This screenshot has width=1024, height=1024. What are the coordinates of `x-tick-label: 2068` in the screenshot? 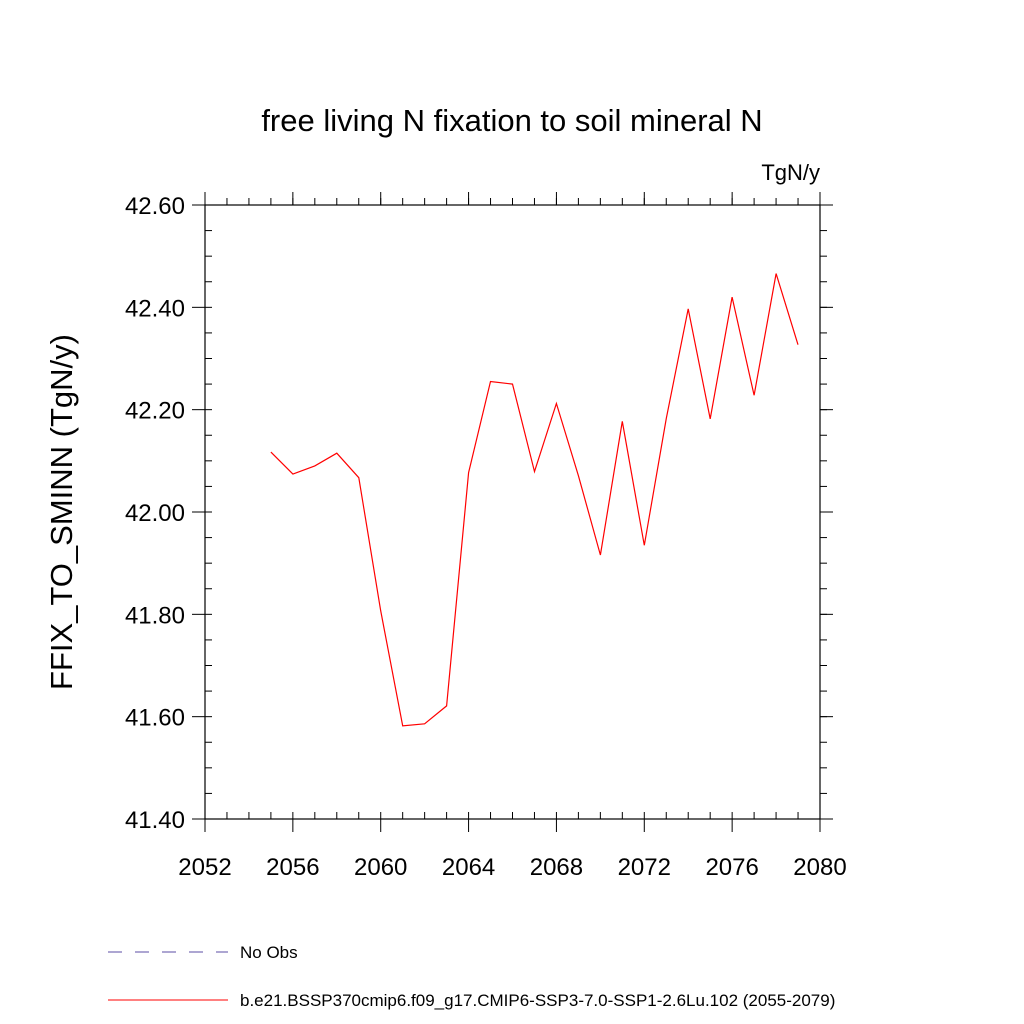 It's located at (556, 867).